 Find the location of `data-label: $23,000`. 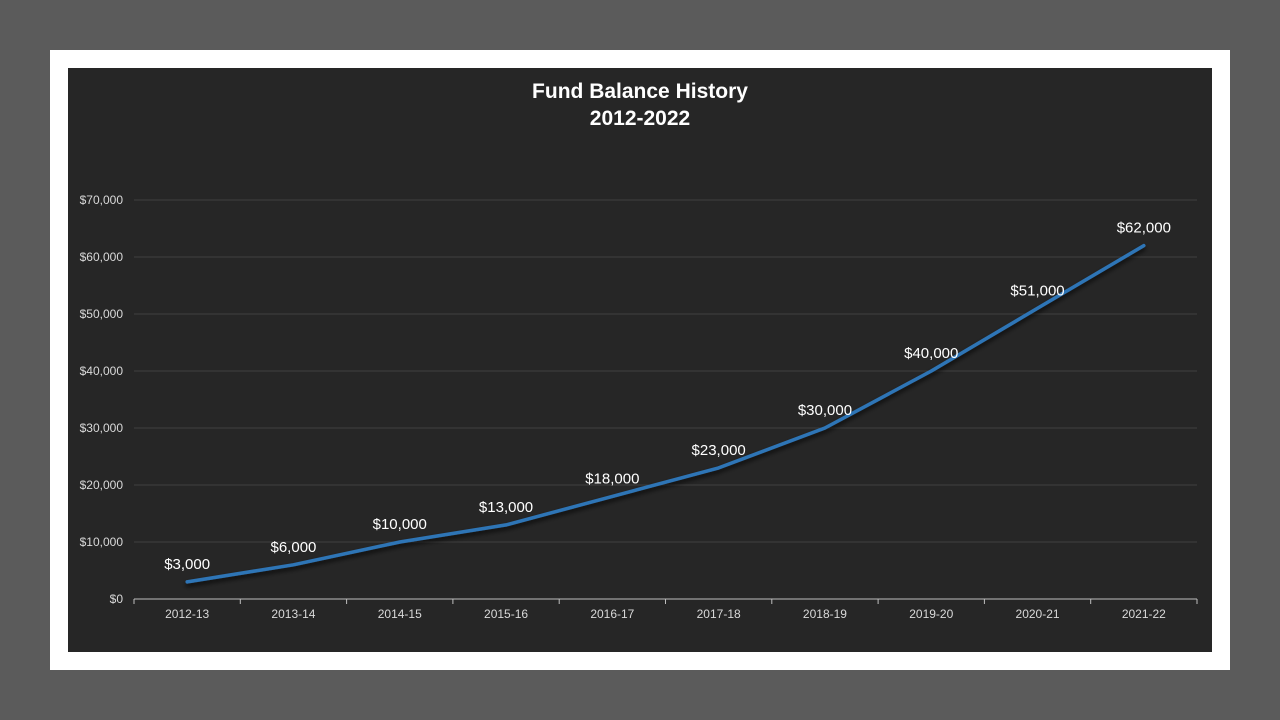

data-label: $23,000 is located at coordinates (719, 450).